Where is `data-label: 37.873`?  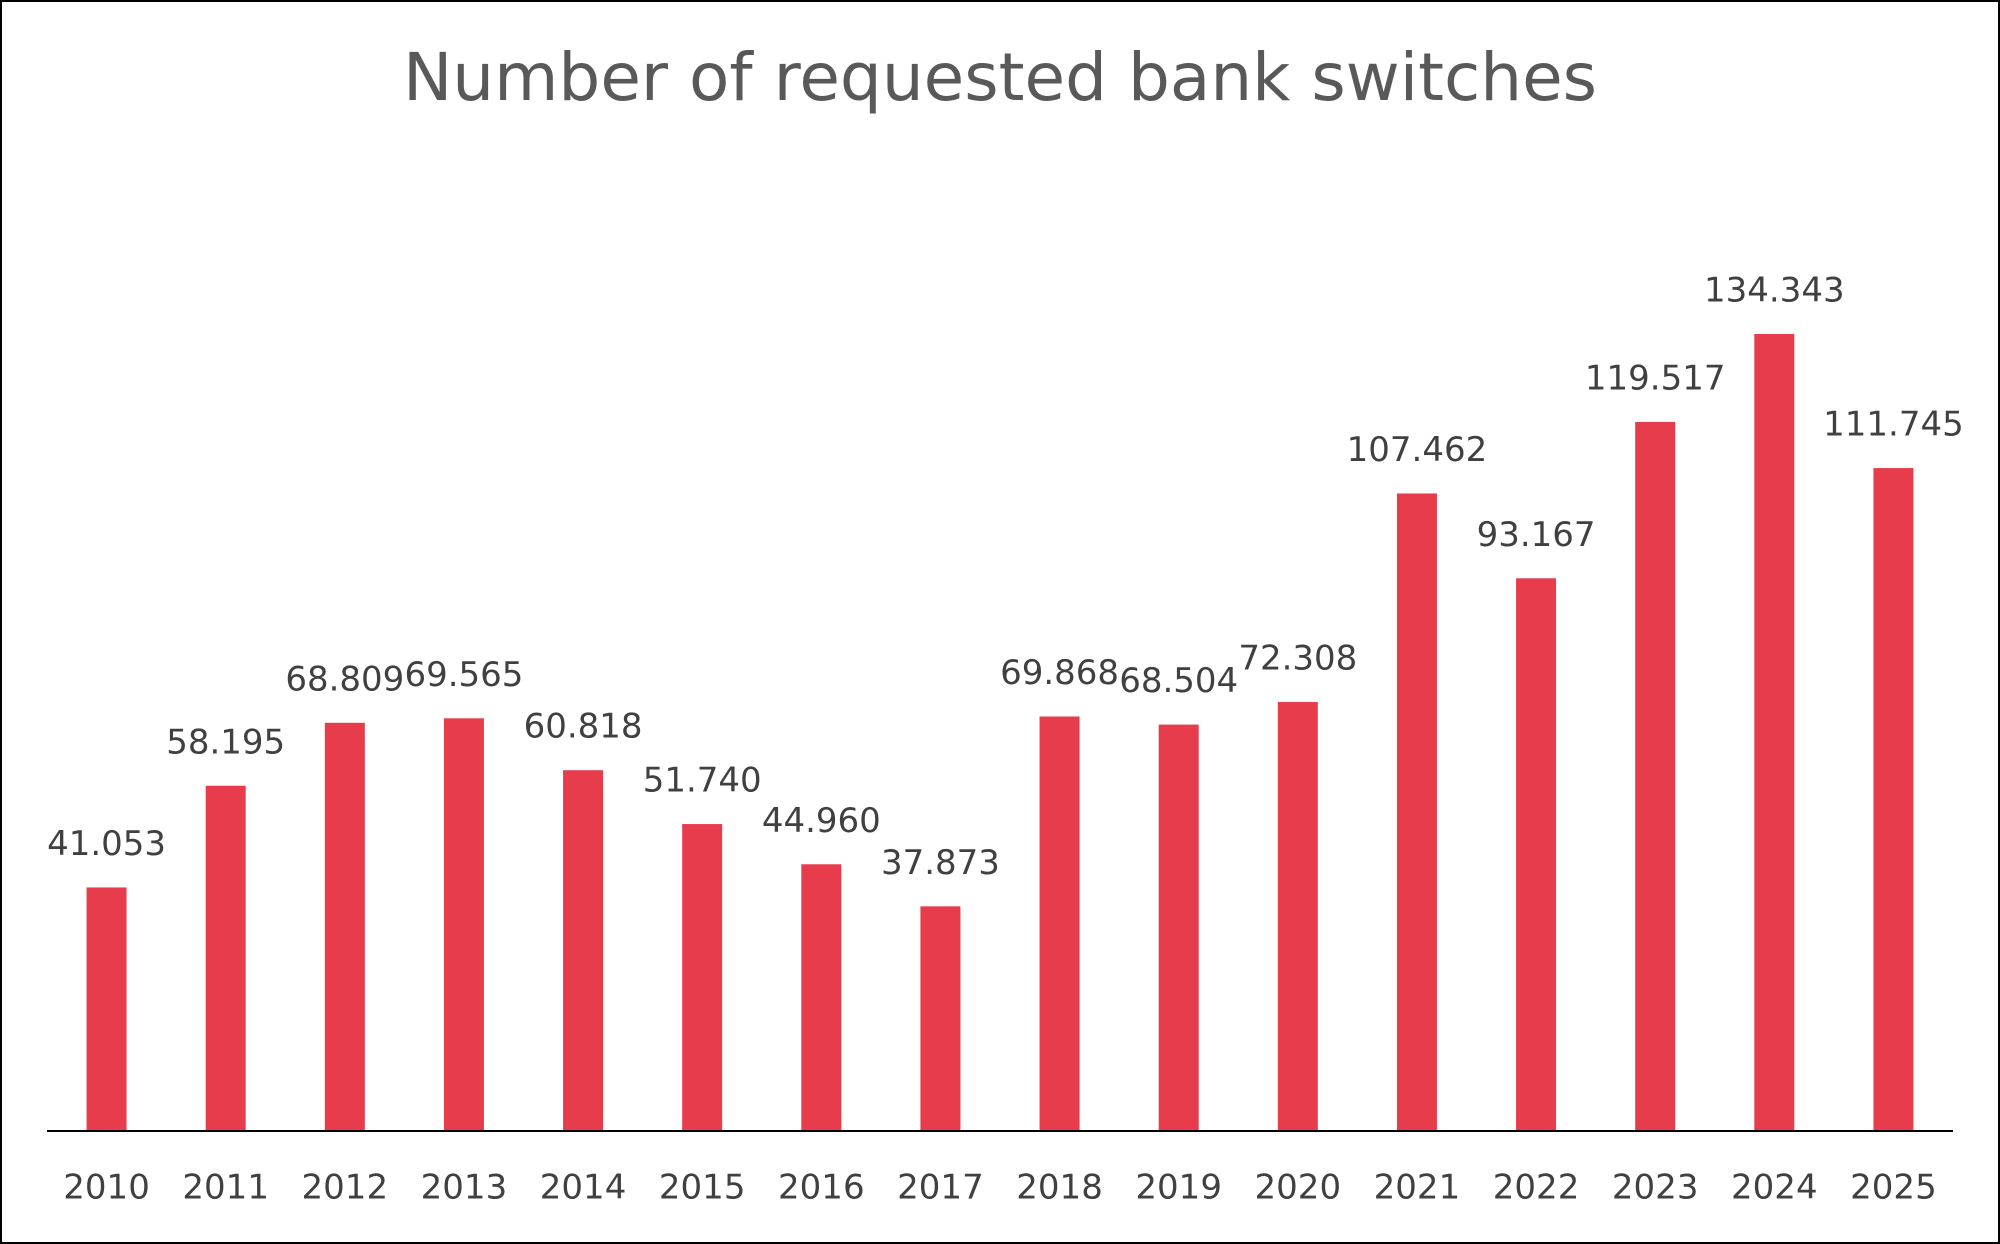
data-label: 37.873 is located at coordinates (940, 863).